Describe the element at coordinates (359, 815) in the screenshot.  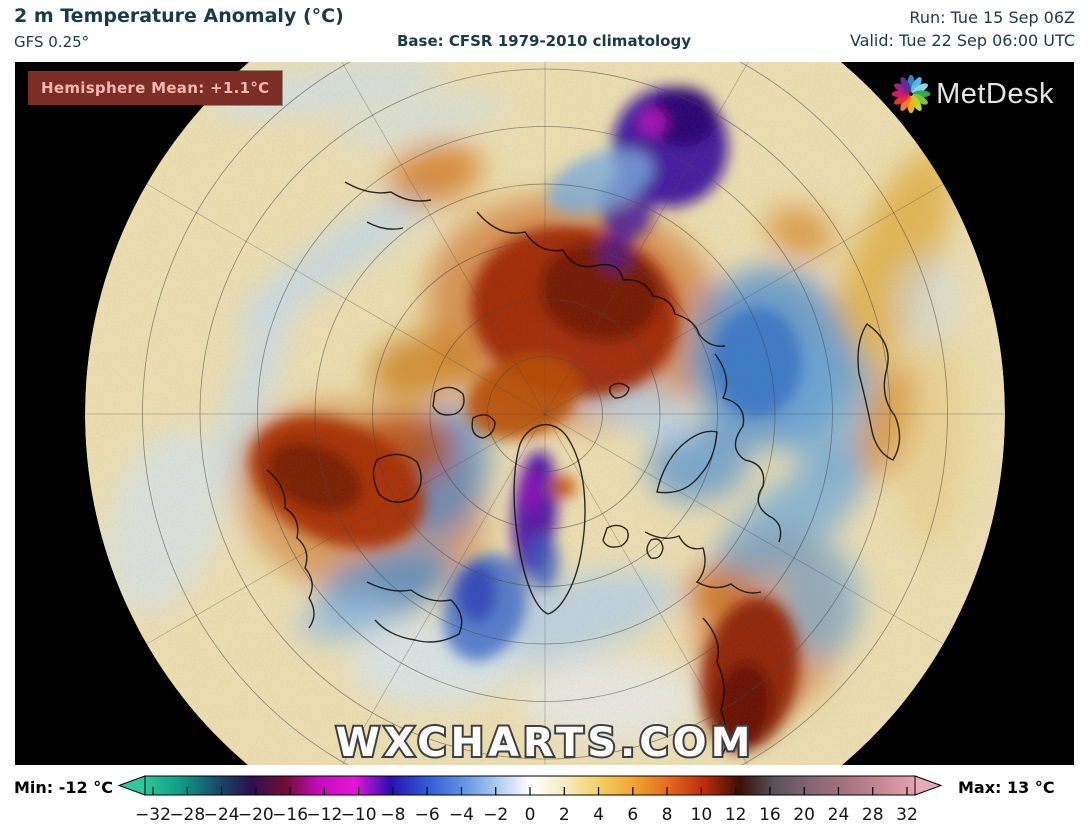
I see `svg-text: −10` at that location.